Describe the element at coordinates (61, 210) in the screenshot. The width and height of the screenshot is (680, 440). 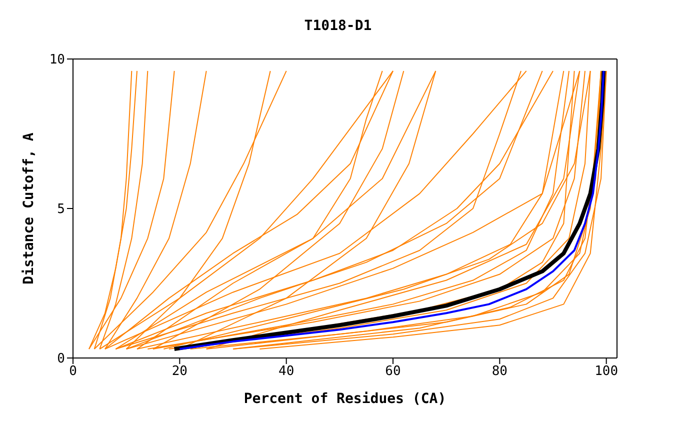
I see `y-tick-label: 5` at that location.